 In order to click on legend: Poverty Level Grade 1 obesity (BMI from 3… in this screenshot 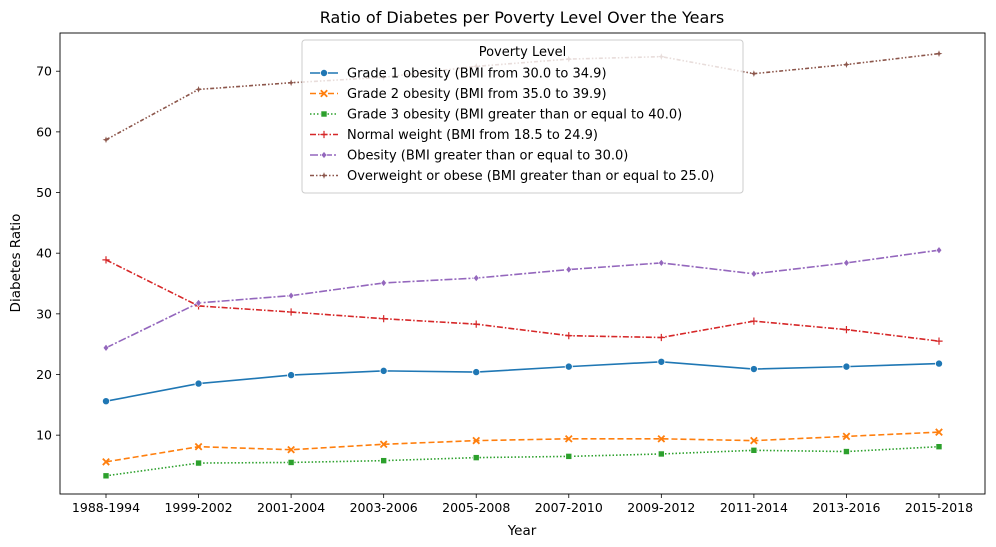, I will do `click(522, 116)`.